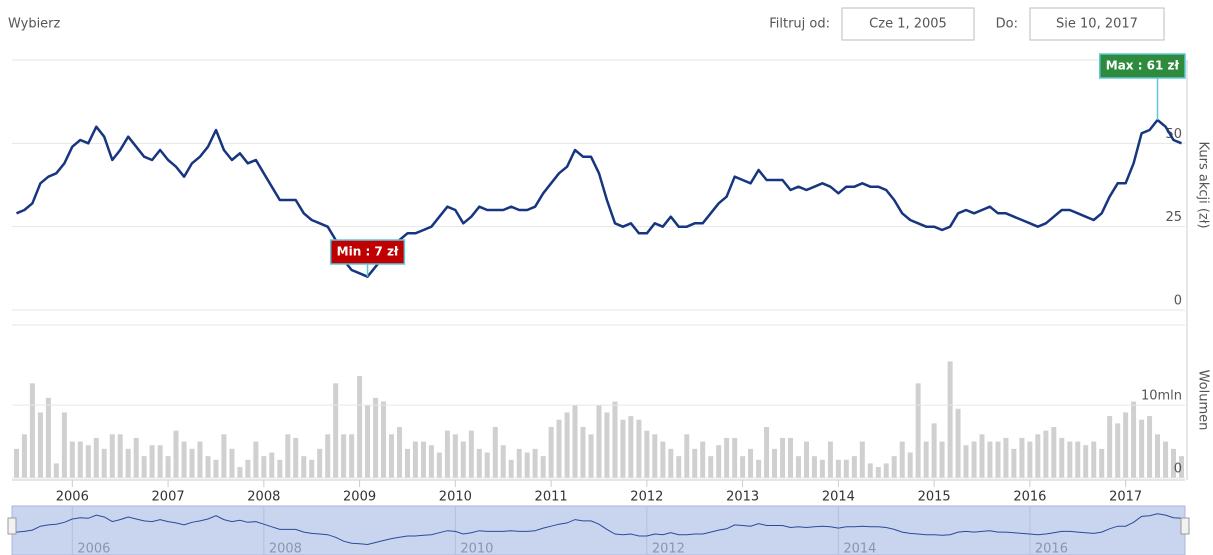 The width and height of the screenshot is (1213, 555). Describe the element at coordinates (1007, 24) in the screenshot. I see `to-label: Do:` at that location.